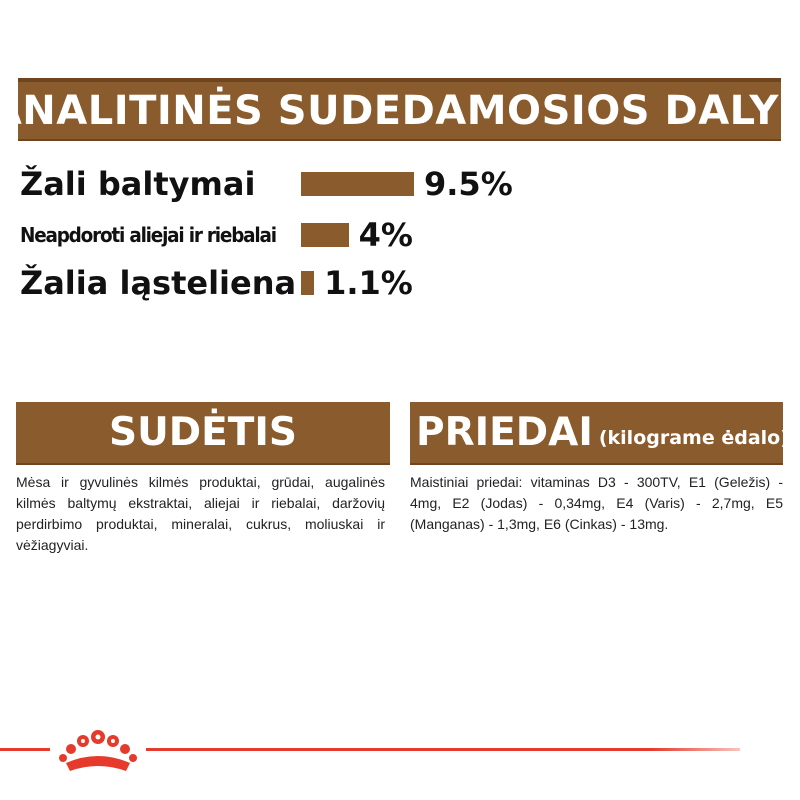 The width and height of the screenshot is (800, 800). I want to click on footer-line-left, so click(25, 749).